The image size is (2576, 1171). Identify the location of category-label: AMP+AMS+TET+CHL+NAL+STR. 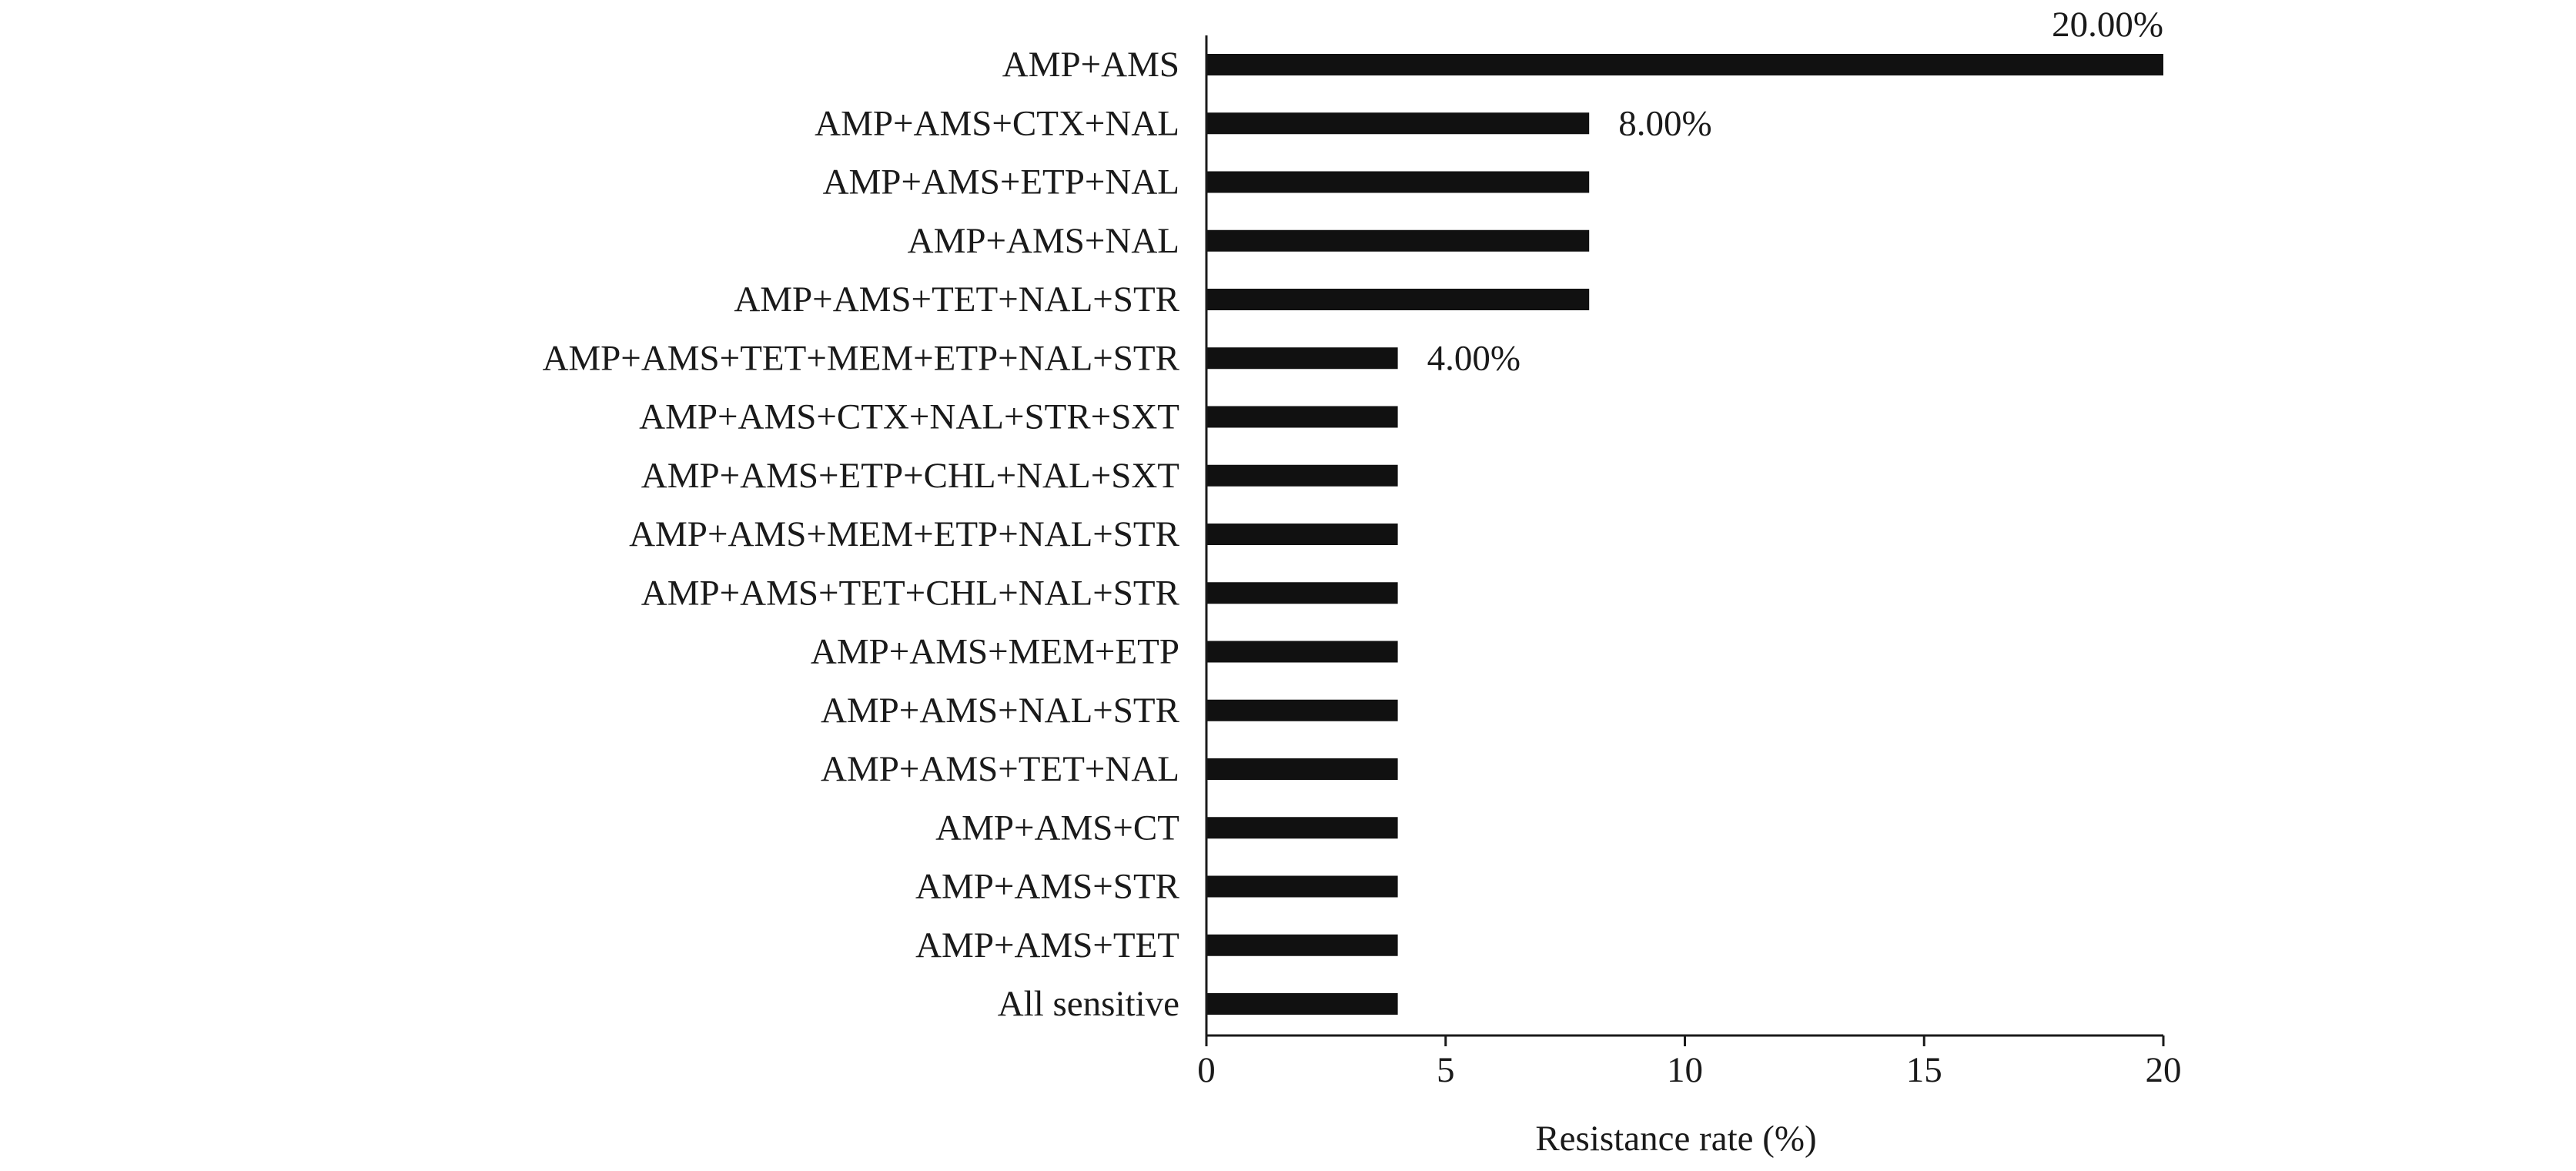
(911, 593).